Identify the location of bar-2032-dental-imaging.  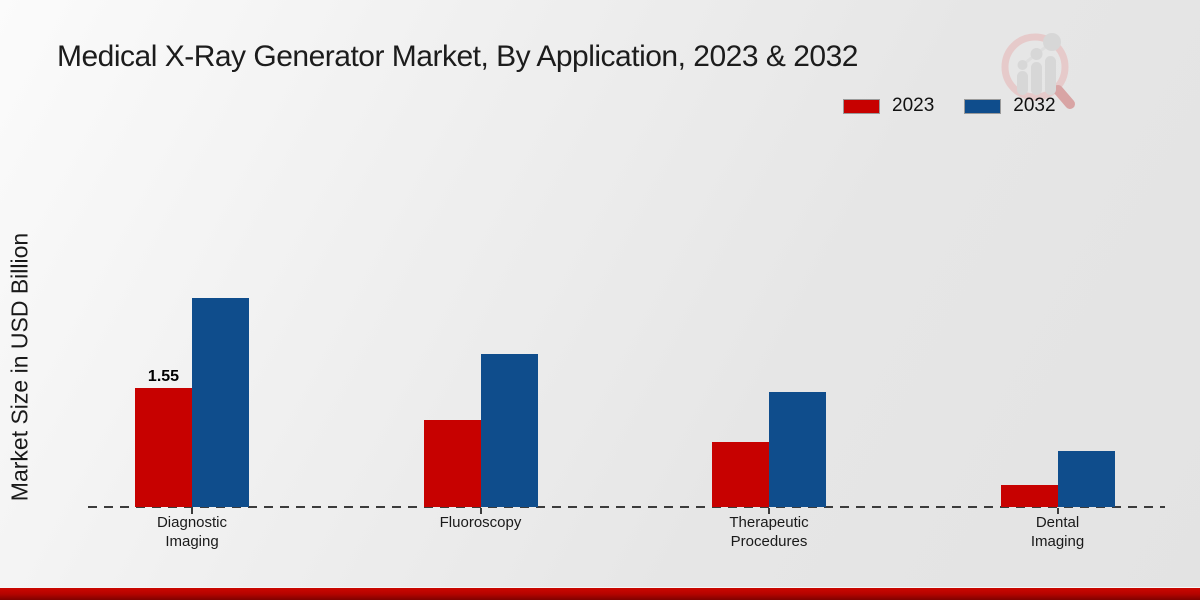
(1086, 479).